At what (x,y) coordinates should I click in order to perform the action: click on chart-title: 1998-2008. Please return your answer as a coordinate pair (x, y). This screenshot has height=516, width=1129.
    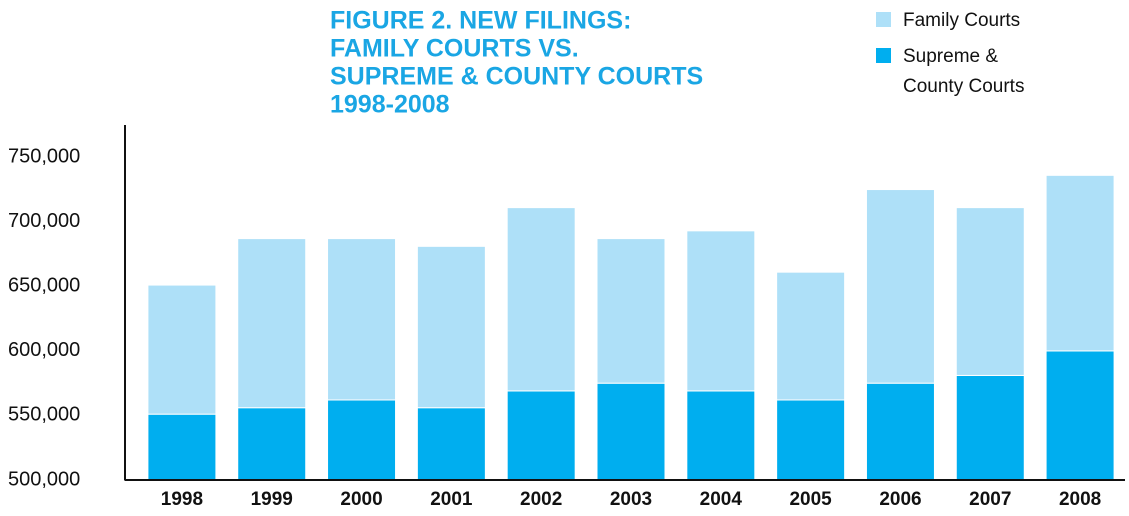
    Looking at the image, I should click on (390, 105).